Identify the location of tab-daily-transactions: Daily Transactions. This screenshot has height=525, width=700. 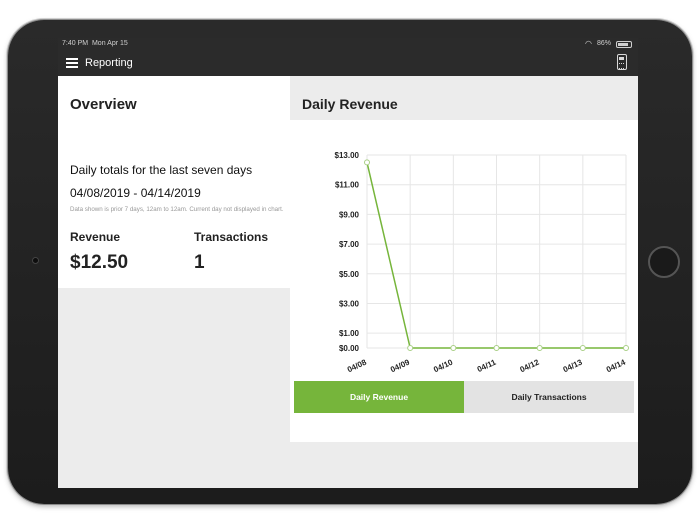
(549, 397).